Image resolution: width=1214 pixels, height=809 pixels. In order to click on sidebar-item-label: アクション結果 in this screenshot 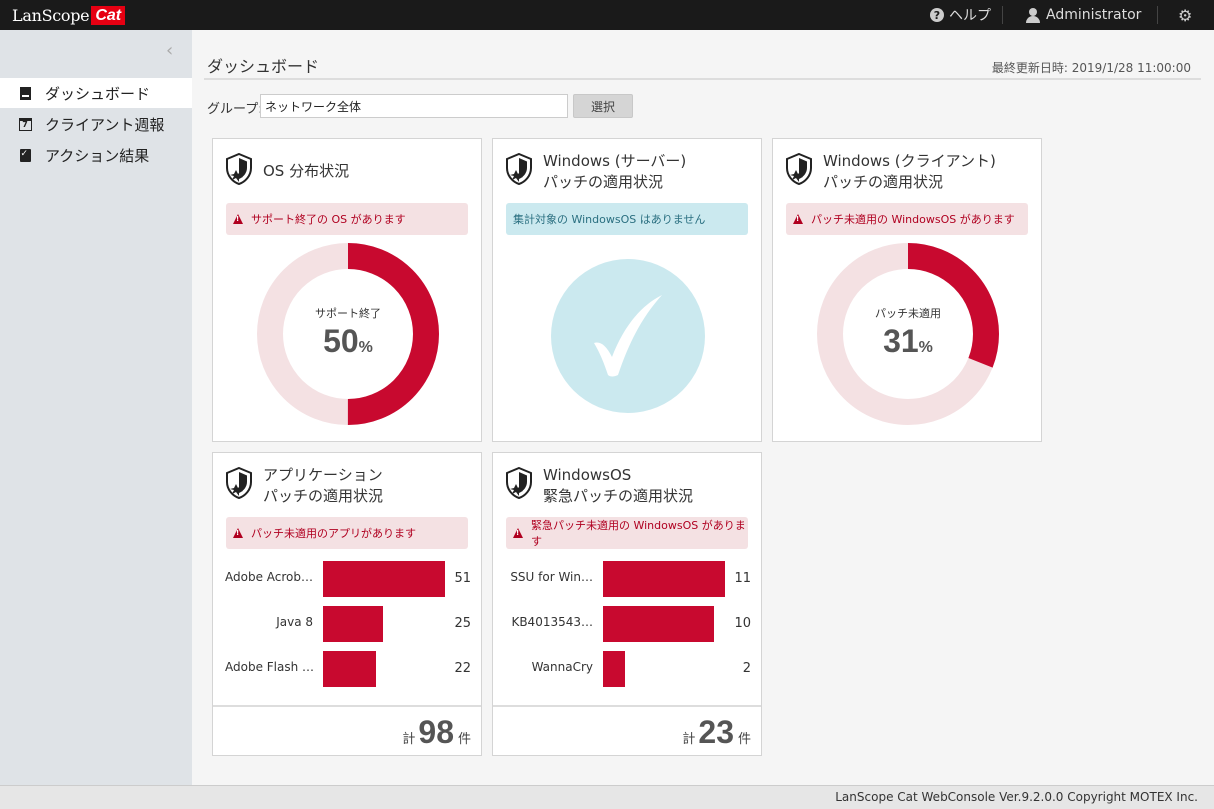, I will do `click(97, 155)`.